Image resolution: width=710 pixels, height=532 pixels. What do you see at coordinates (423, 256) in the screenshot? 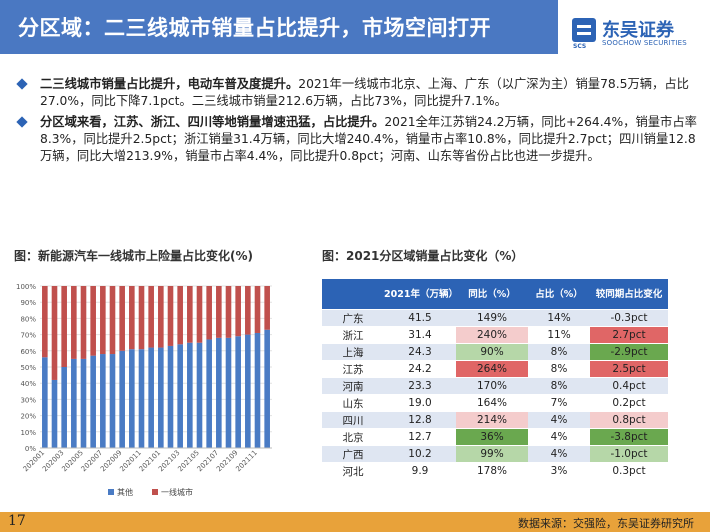
I see `right-figure-title: 图：2021分区域销量占比变化（%）` at bounding box center [423, 256].